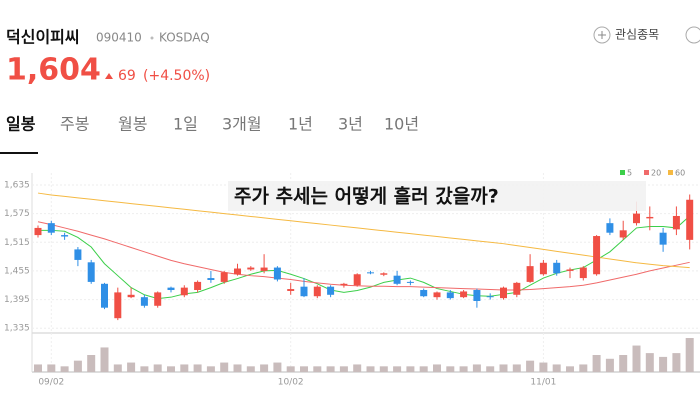 Image resolution: width=700 pixels, height=404 pixels. Describe the element at coordinates (17, 271) in the screenshot. I see `y-tick-label: 1,455` at that location.